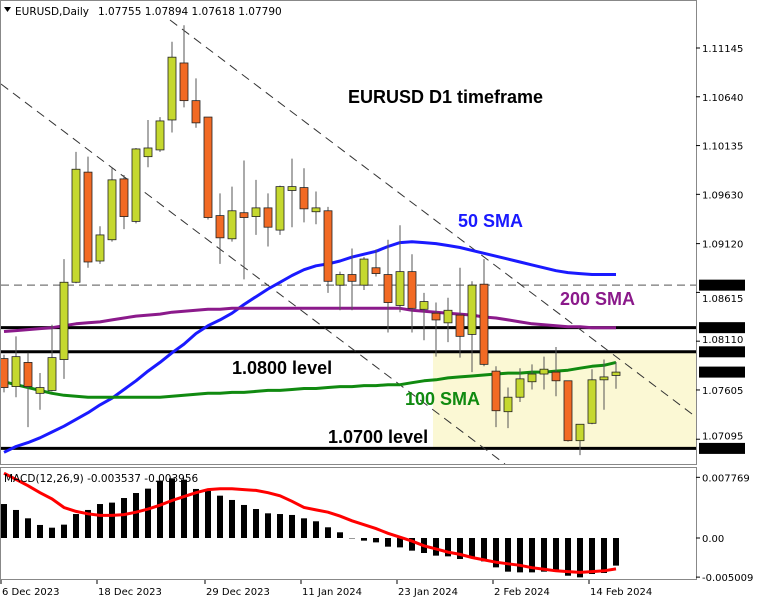 The width and height of the screenshot is (769, 610). Describe the element at coordinates (428, 592) in the screenshot. I see `time-tick-label: 23 Jan 2024` at that location.